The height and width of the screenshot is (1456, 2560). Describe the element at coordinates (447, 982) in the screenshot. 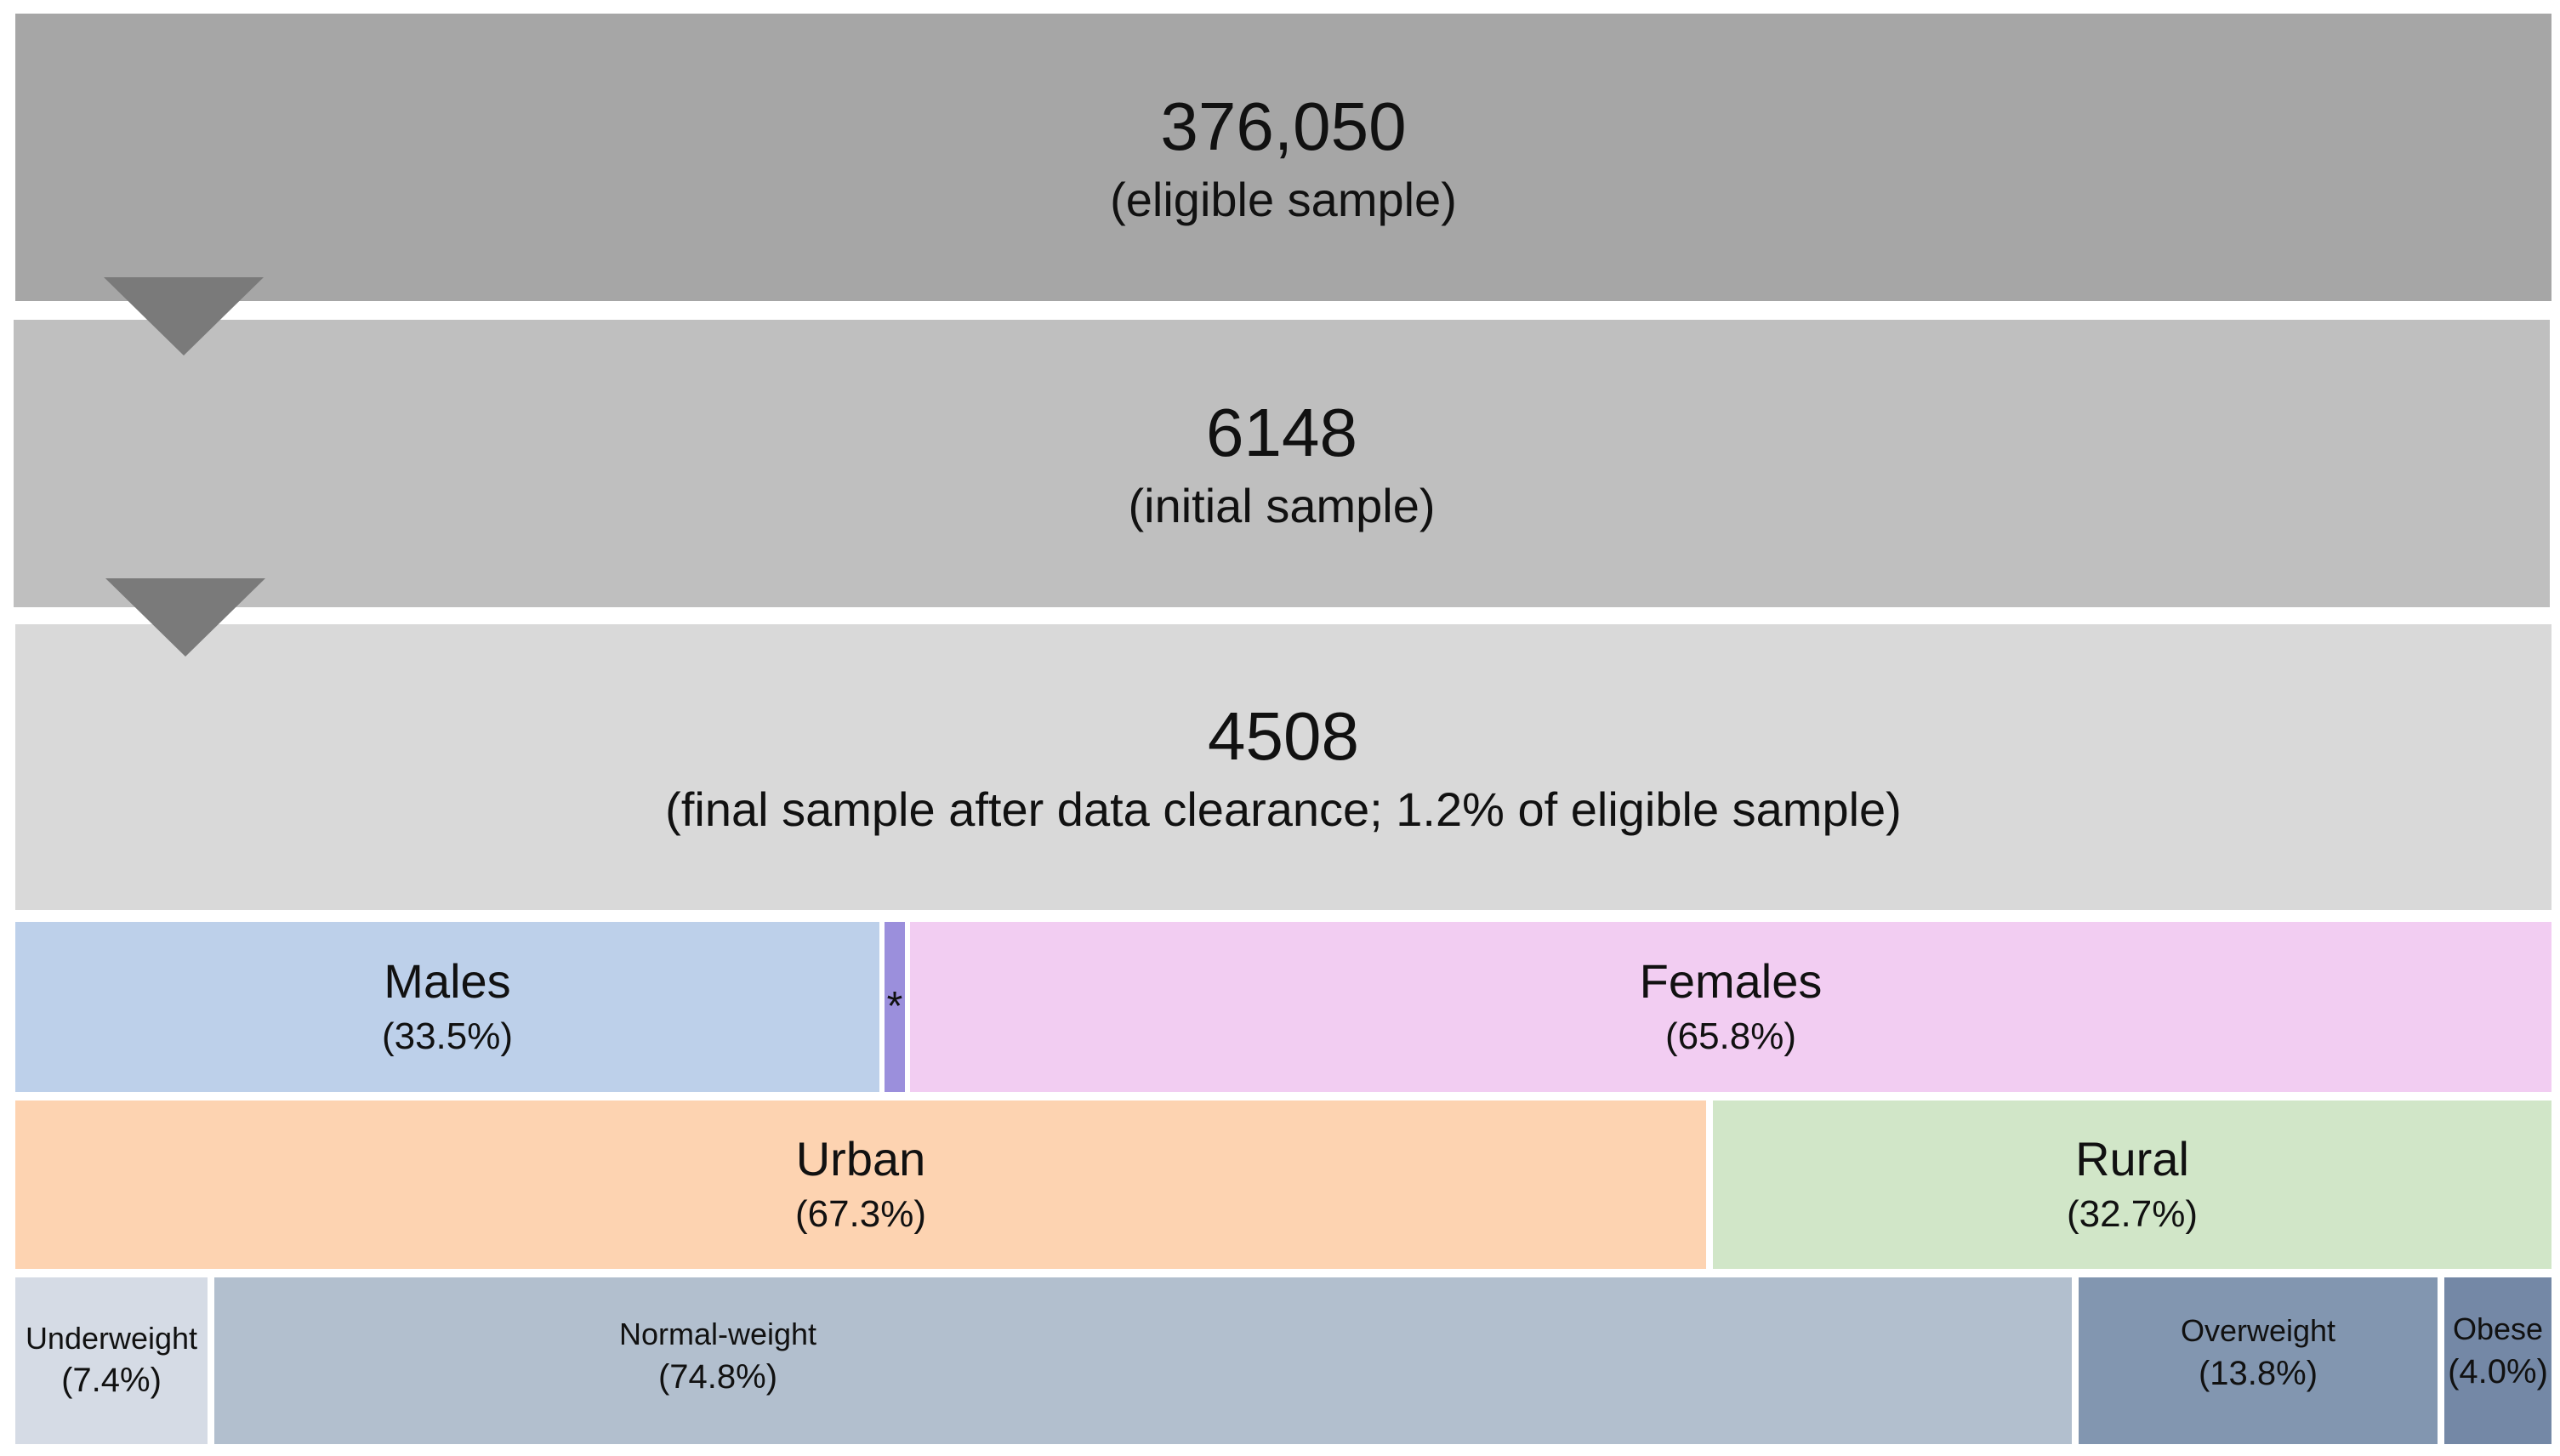

I see `males-label: Males` at that location.